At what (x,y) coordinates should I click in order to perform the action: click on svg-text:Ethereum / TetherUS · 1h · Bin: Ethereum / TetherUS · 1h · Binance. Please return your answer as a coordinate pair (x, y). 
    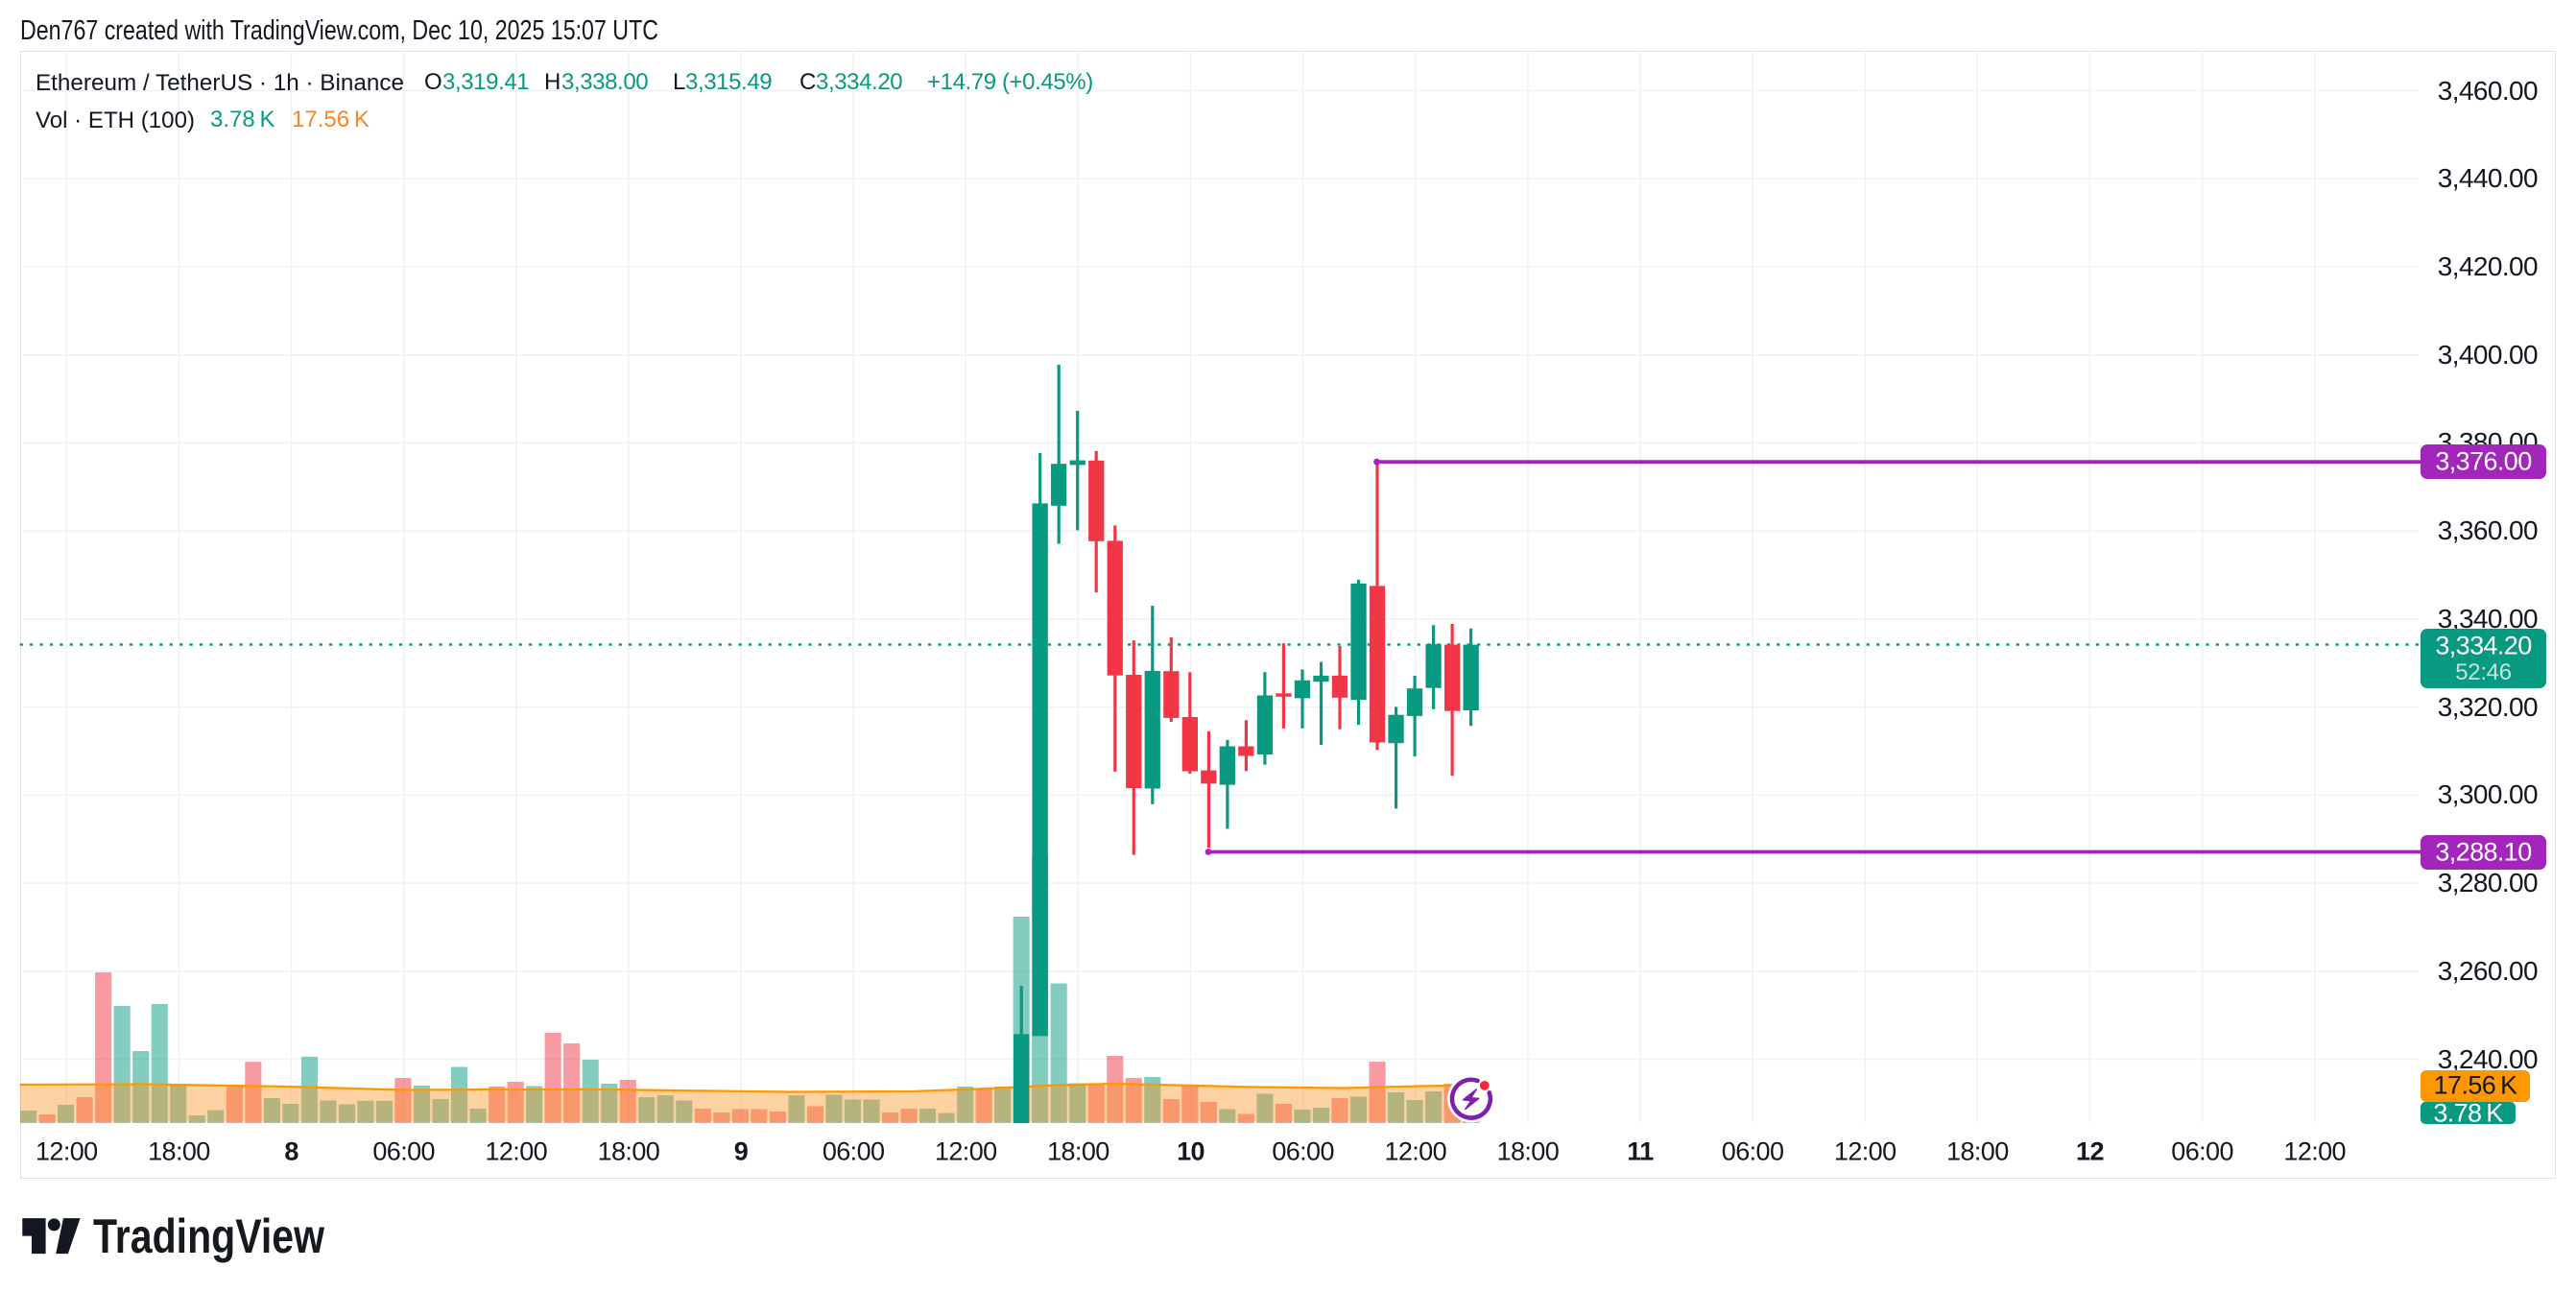
    Looking at the image, I should click on (220, 83).